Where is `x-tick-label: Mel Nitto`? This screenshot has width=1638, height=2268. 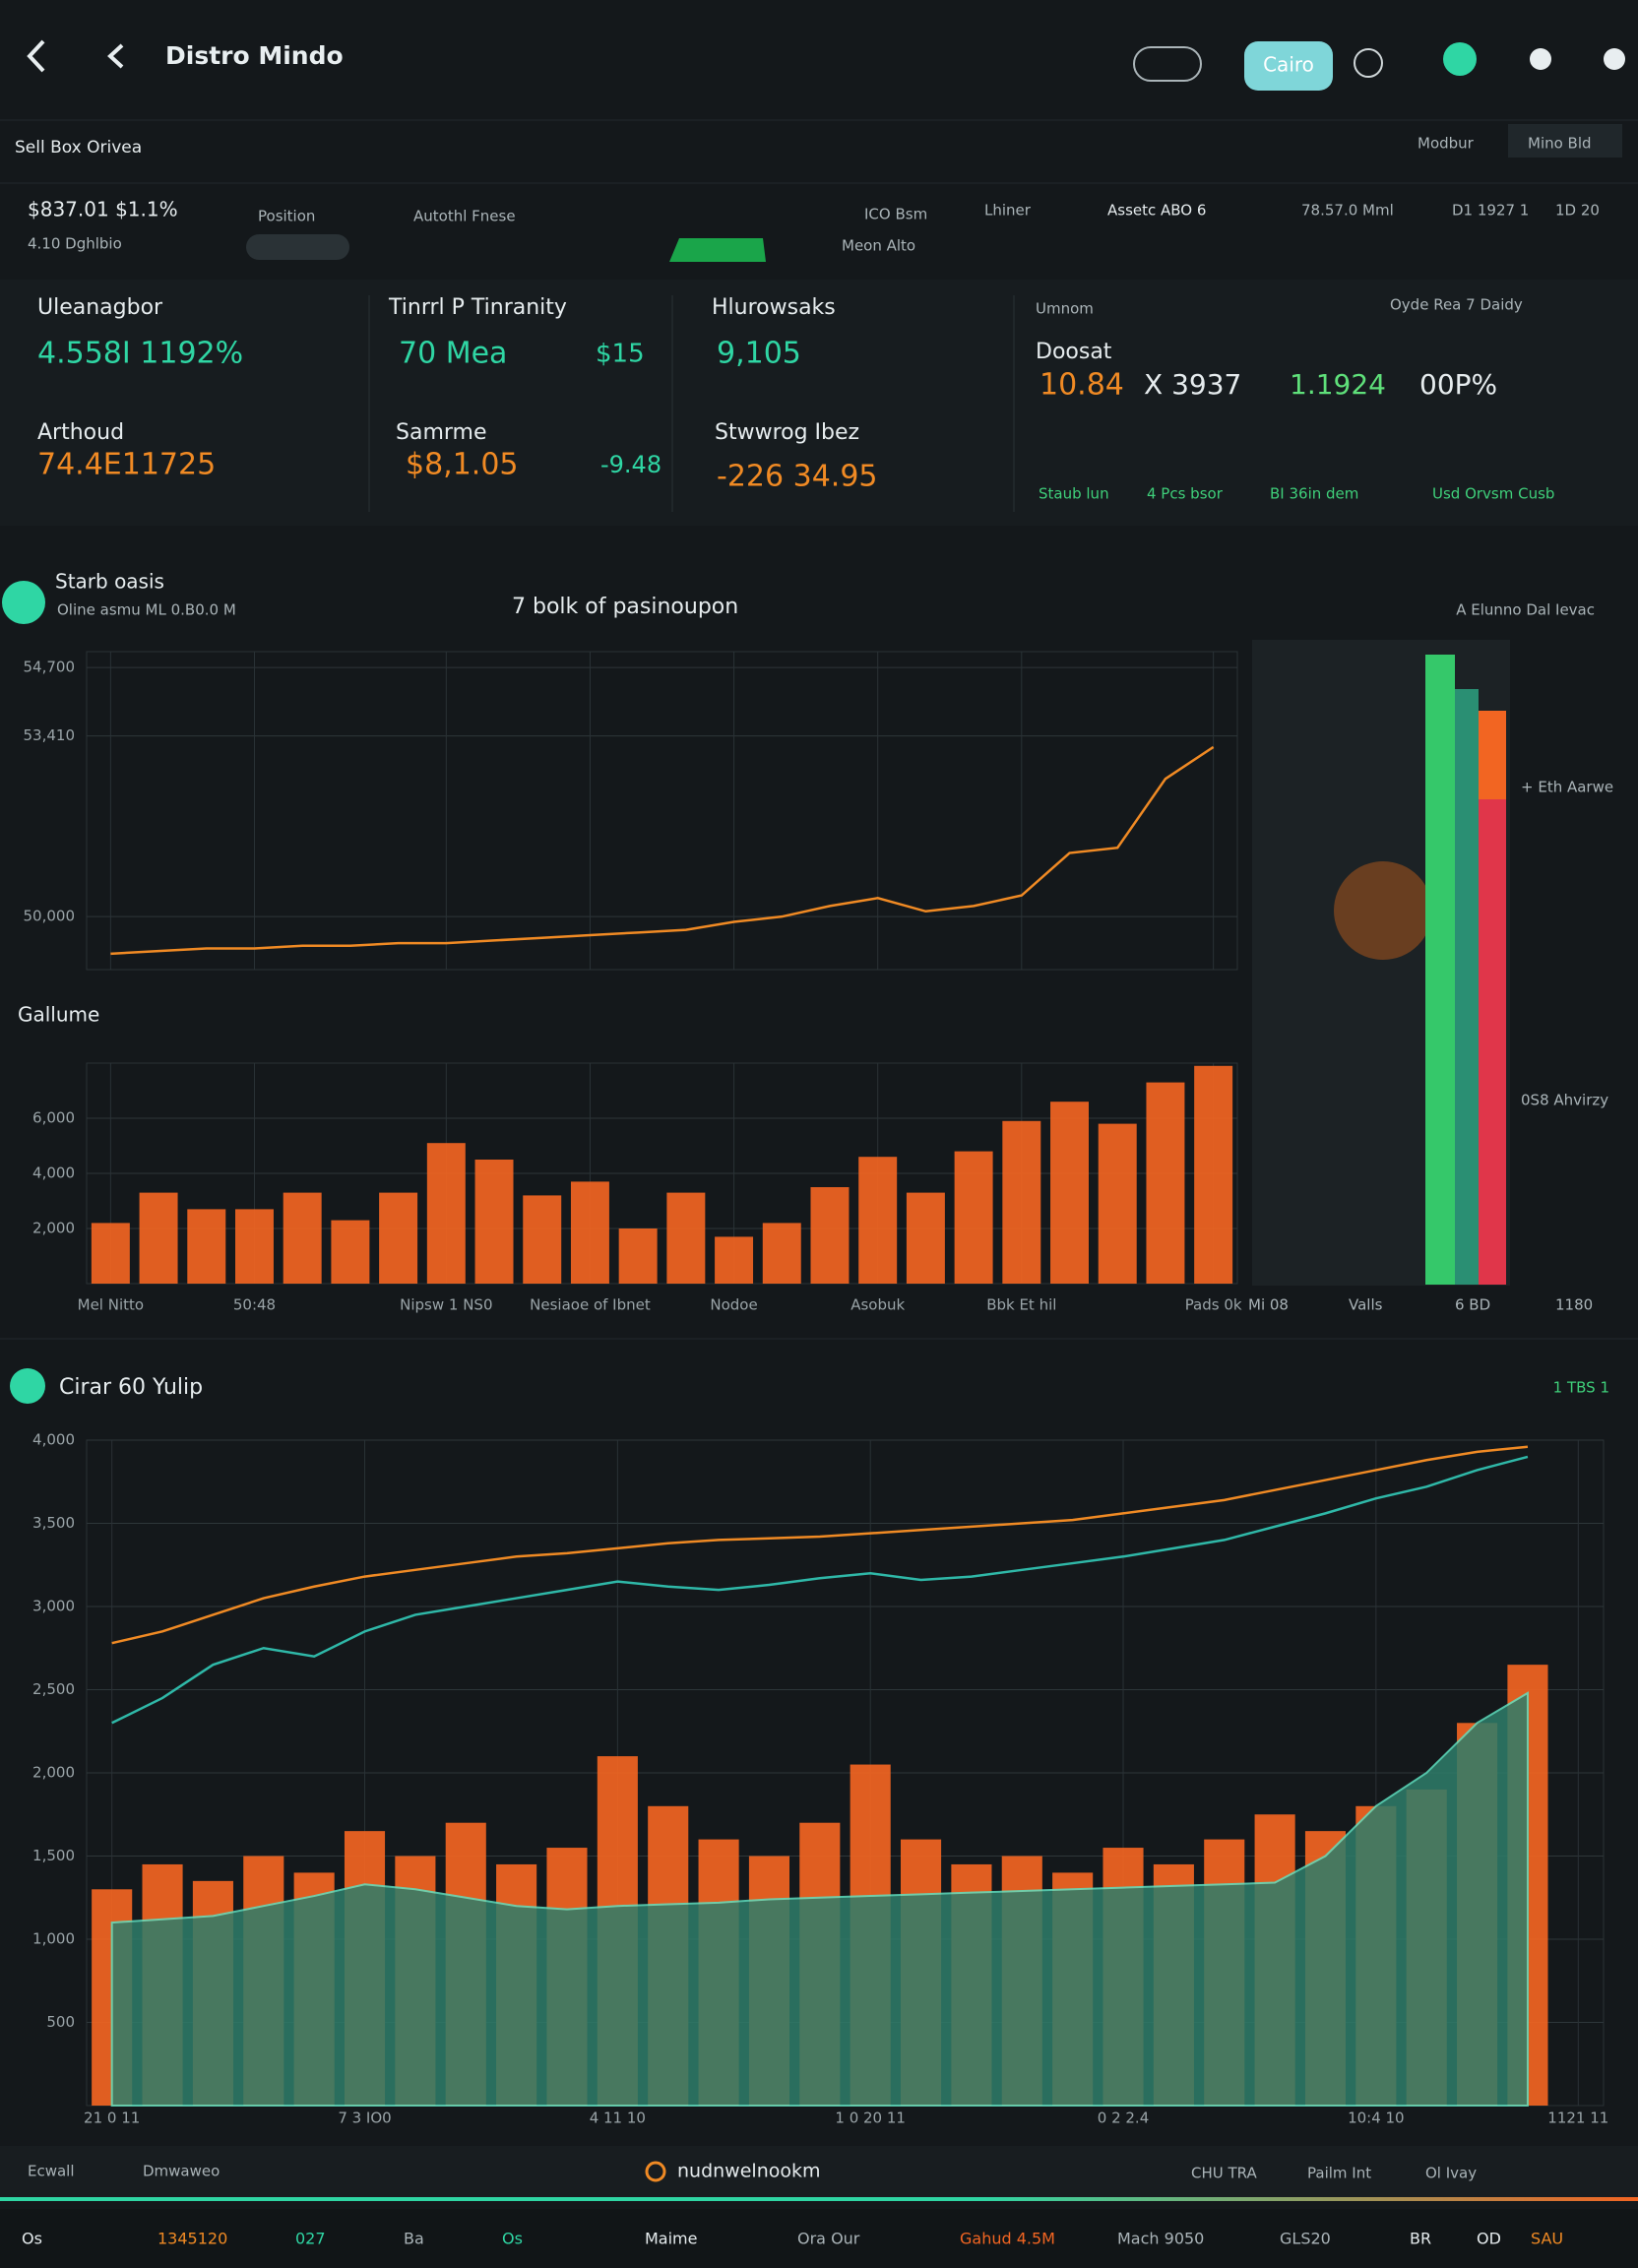 x-tick-label: Mel Nitto is located at coordinates (111, 1305).